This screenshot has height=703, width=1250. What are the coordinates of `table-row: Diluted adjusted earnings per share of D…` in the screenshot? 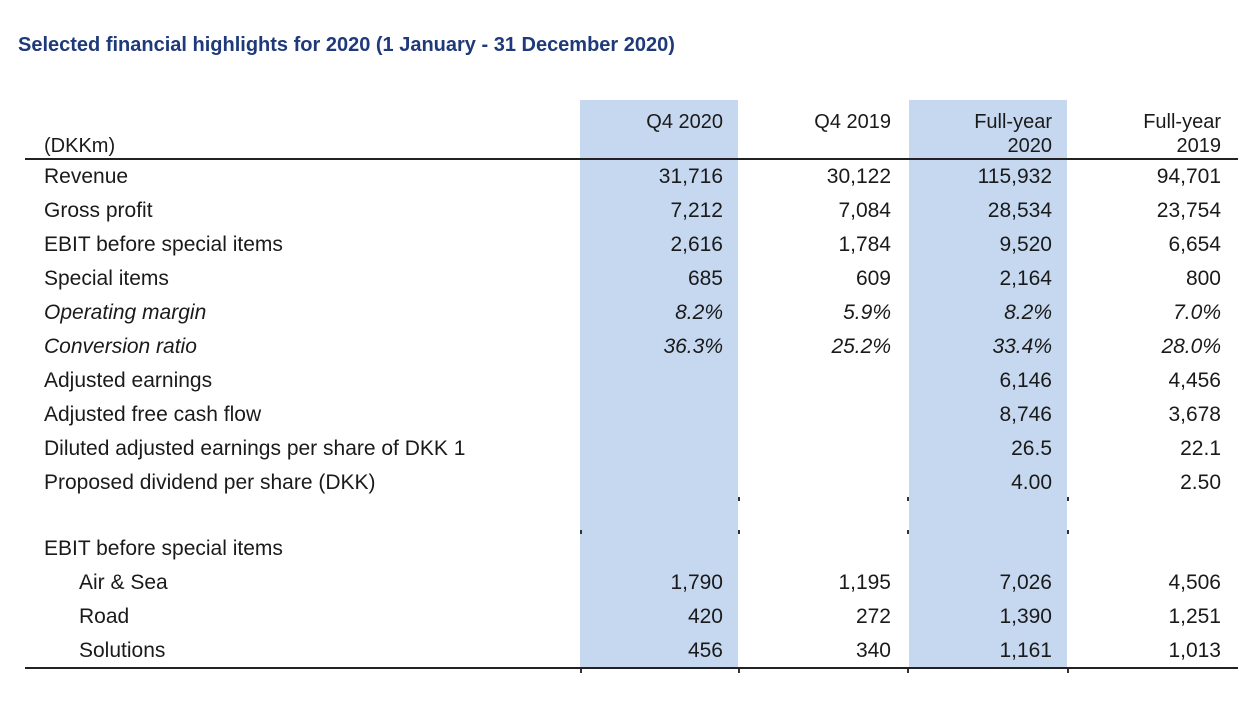 It's located at (625, 449).